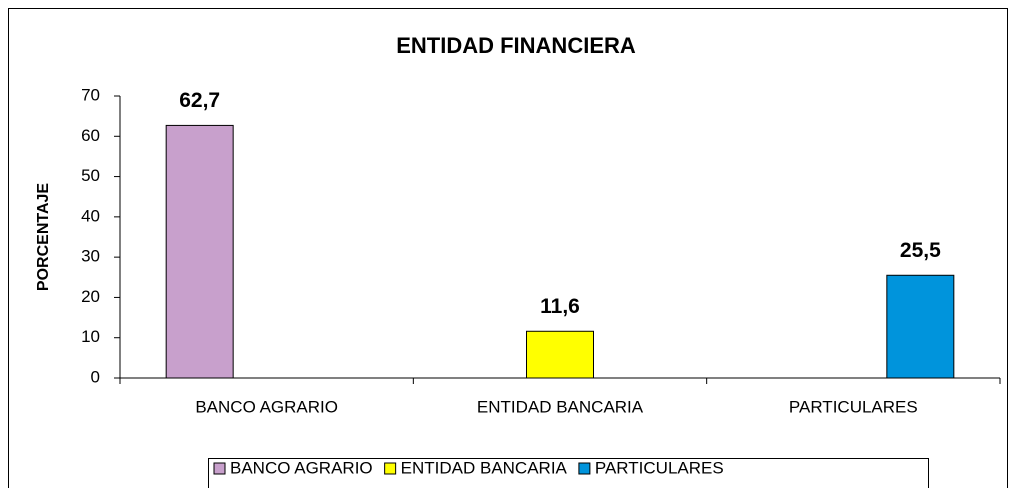  What do you see at coordinates (484, 467) in the screenshot?
I see `legend-label: ENTIDAD BANCARIA` at bounding box center [484, 467].